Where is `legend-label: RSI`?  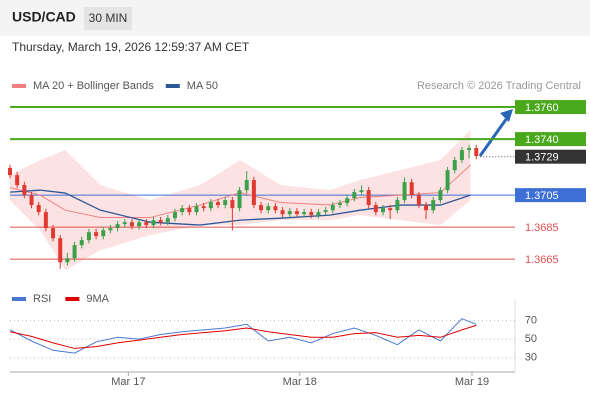
legend-label: RSI is located at coordinates (42, 299).